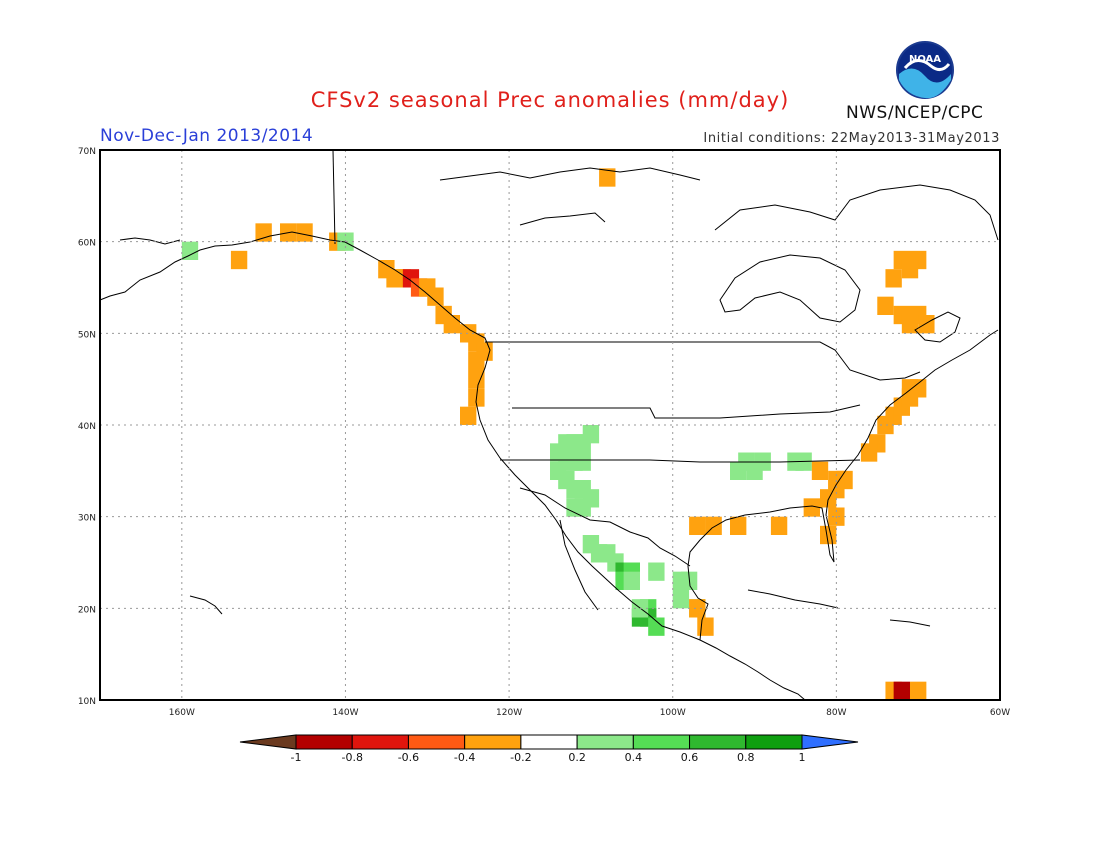 The height and width of the screenshot is (850, 1100). I want to click on latitude-labels: 70N 60N 50N 40N 30N 20N 10N, so click(87, 427).